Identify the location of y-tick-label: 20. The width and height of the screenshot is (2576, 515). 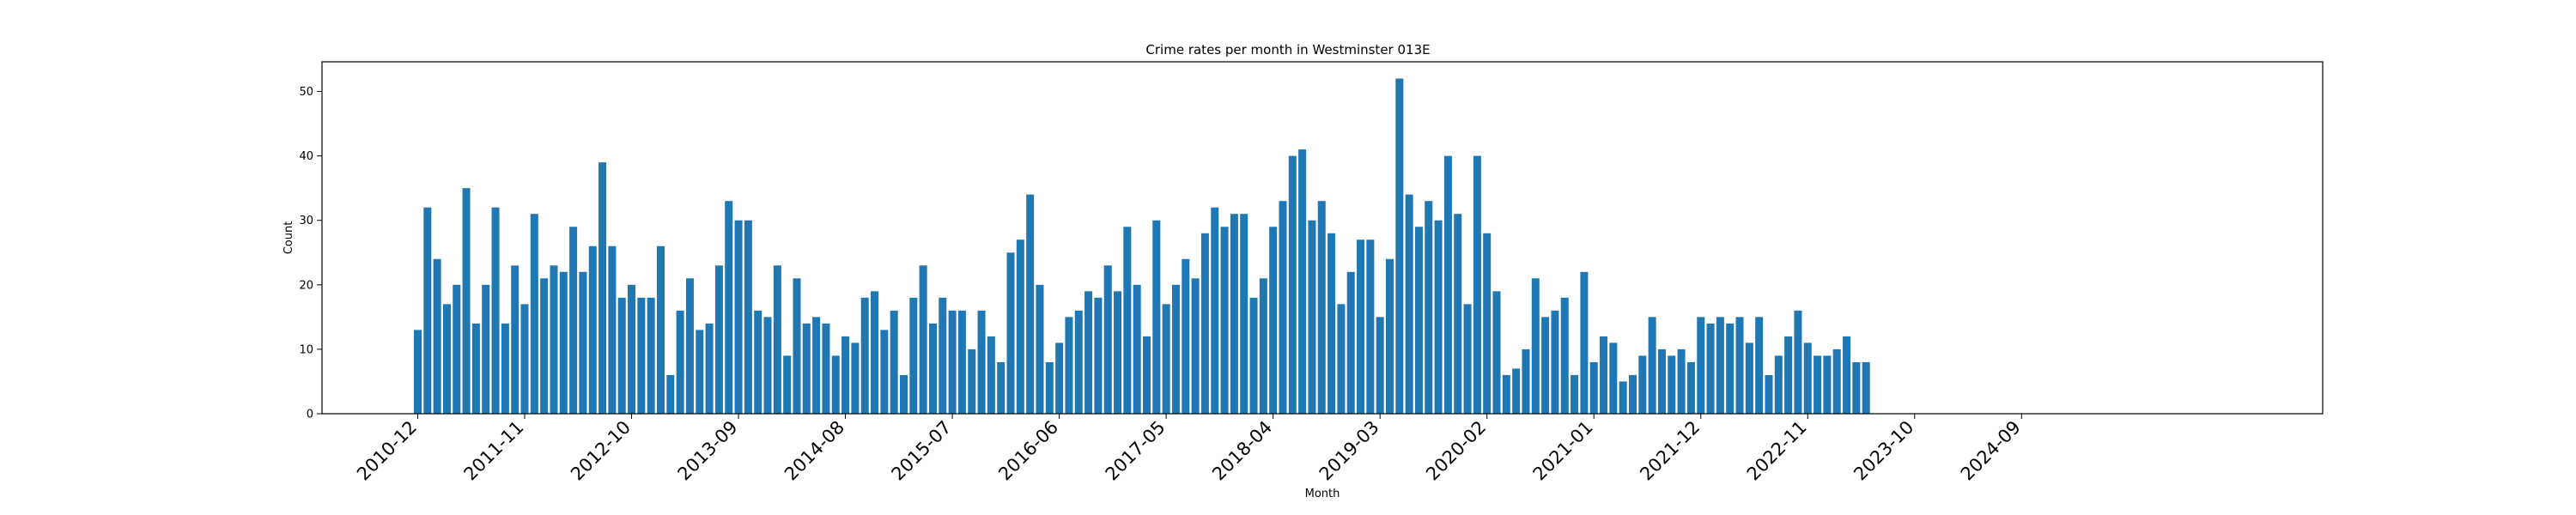
(306, 285).